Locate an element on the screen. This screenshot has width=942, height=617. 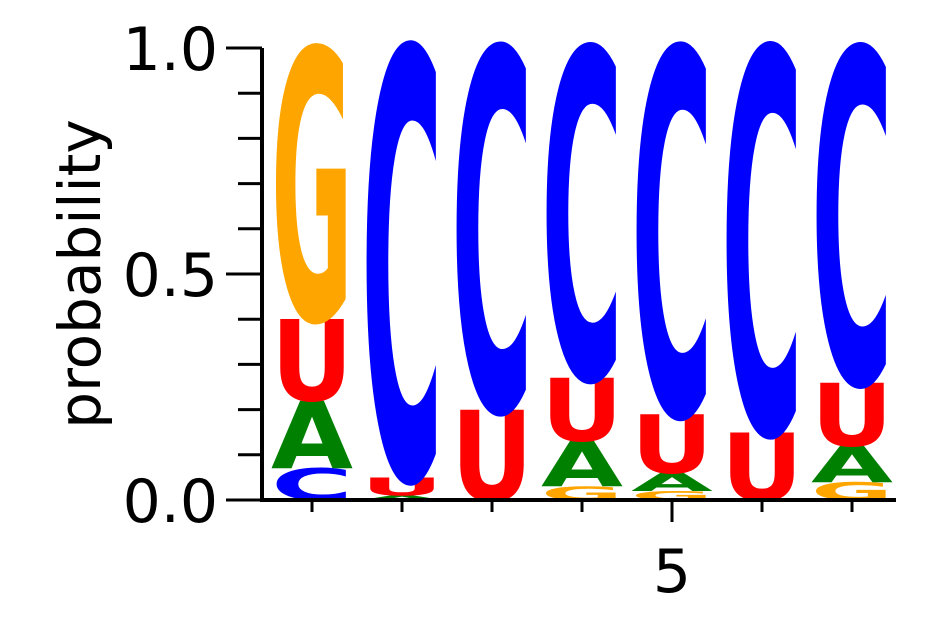
y-tick-label: 1.0 is located at coordinates (170, 50).